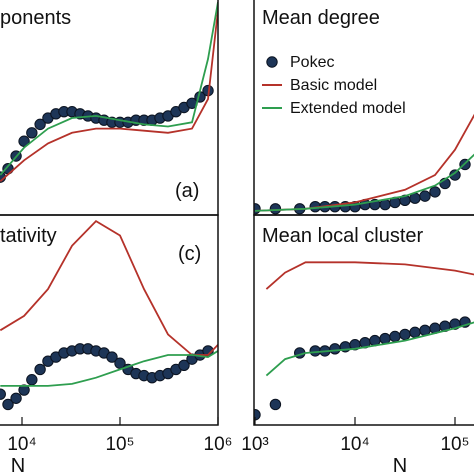  I want to click on panel-tag: (a), so click(187, 191).